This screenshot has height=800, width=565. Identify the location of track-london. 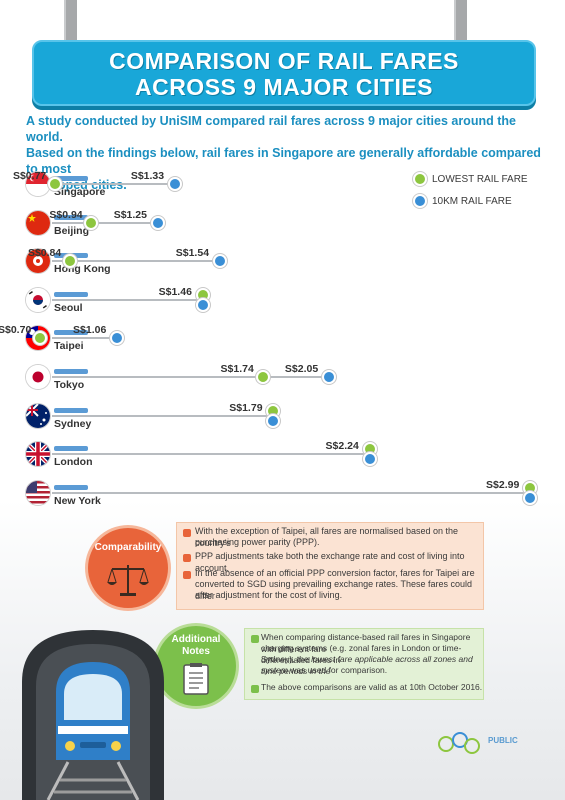
(211, 454).